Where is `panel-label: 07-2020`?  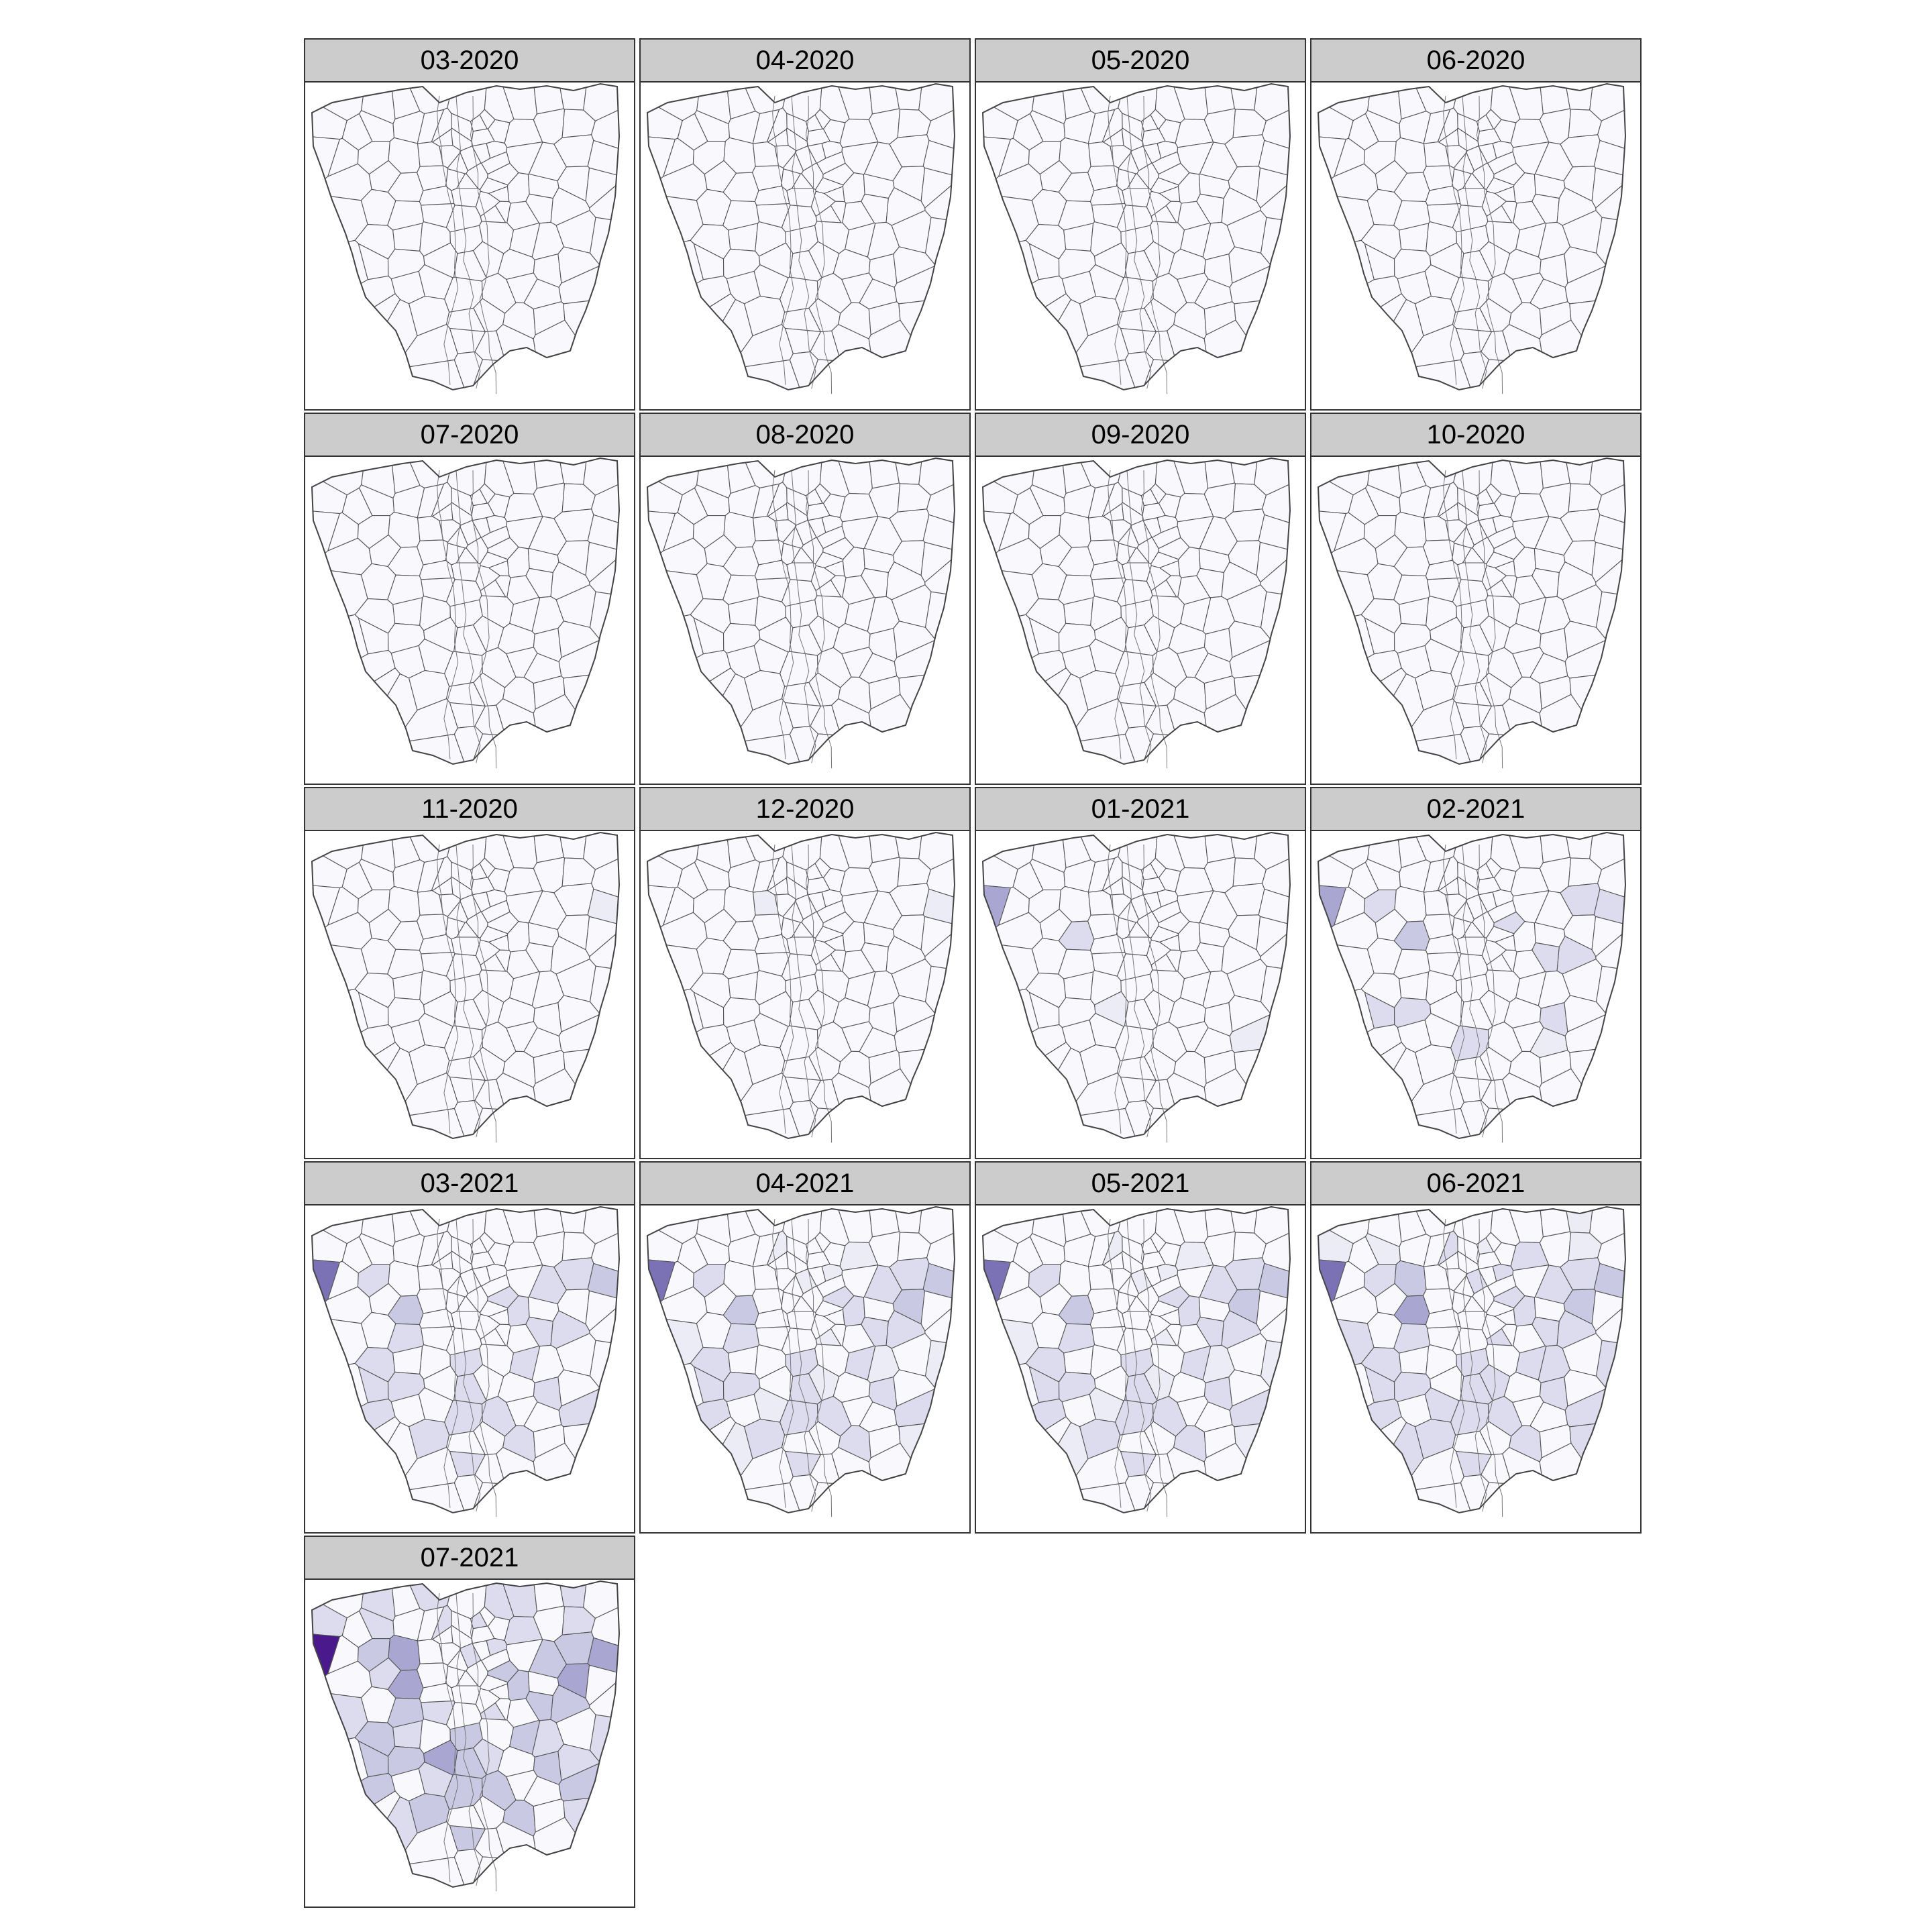
panel-label: 07-2020 is located at coordinates (469, 434).